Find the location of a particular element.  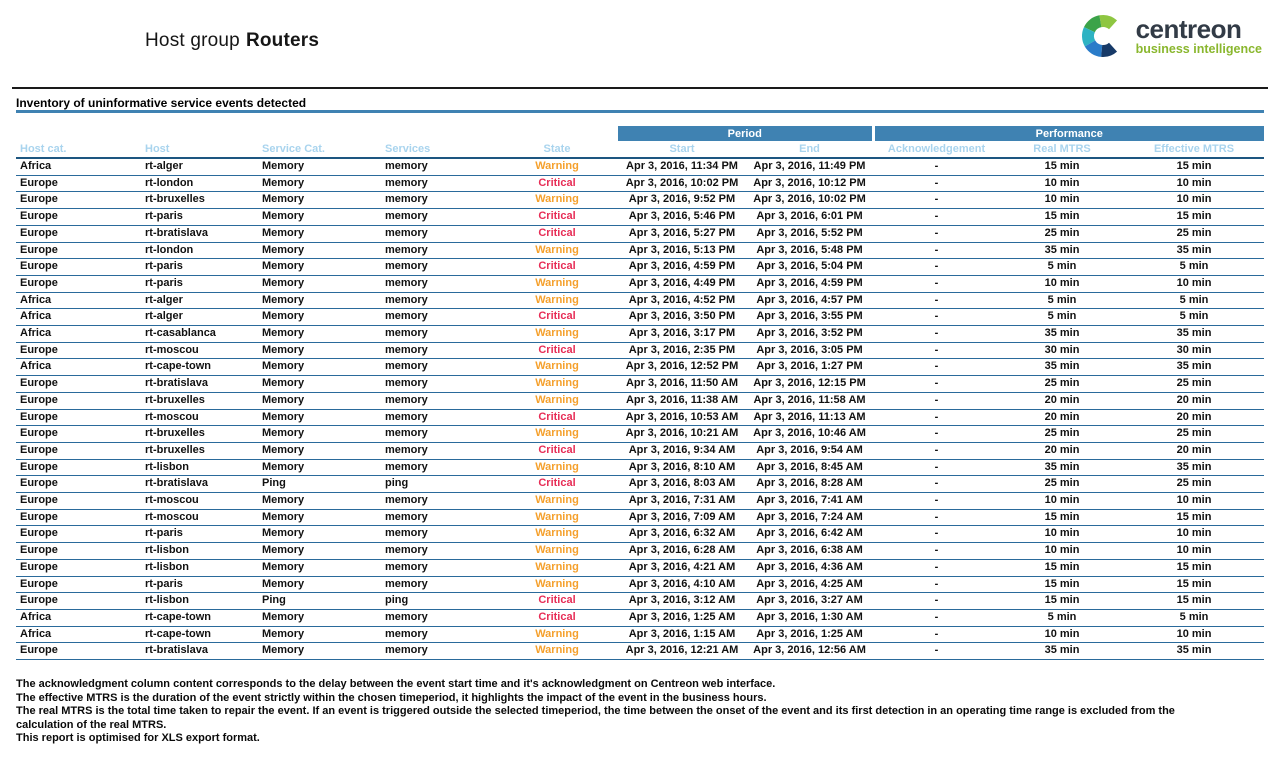

table-cell: Apr 3, 2016, 11:49 PM is located at coordinates (810, 167).